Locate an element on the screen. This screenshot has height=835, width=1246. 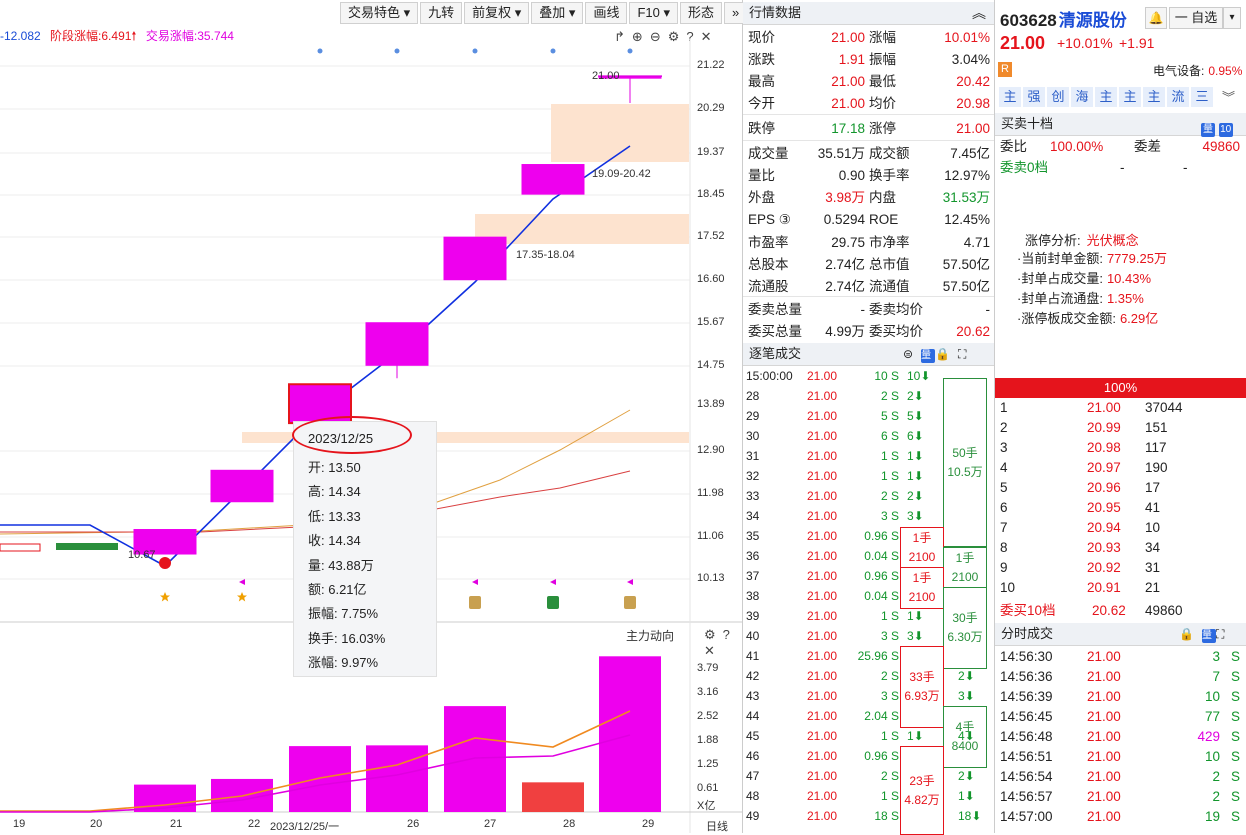
limit-concept: 光伏概念 is located at coordinates (1112, 240).